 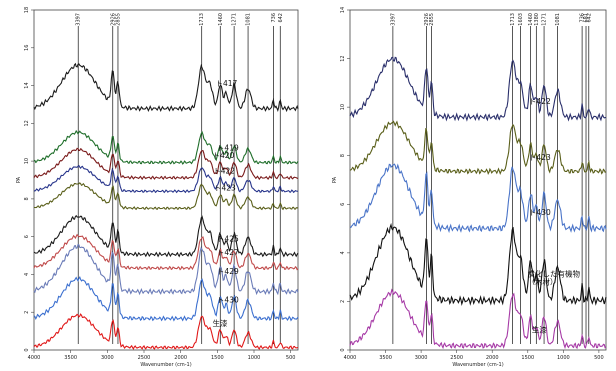 What do you see at coordinates (224, 155) in the screenshot?
I see `series-label: ト420` at bounding box center [224, 155].